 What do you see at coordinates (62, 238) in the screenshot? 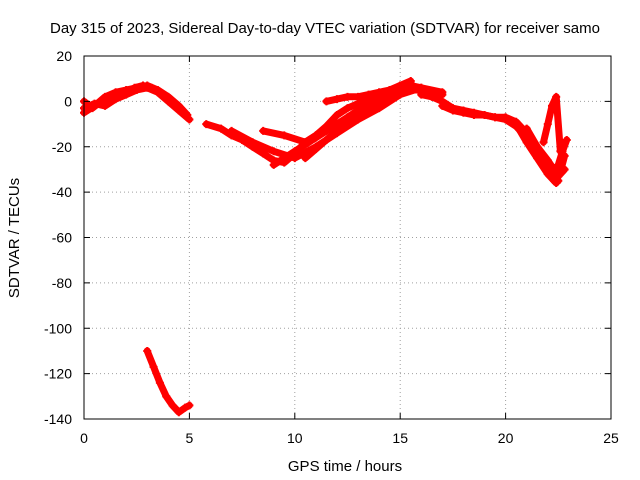
I see `y-tick-label: -60` at bounding box center [62, 238].